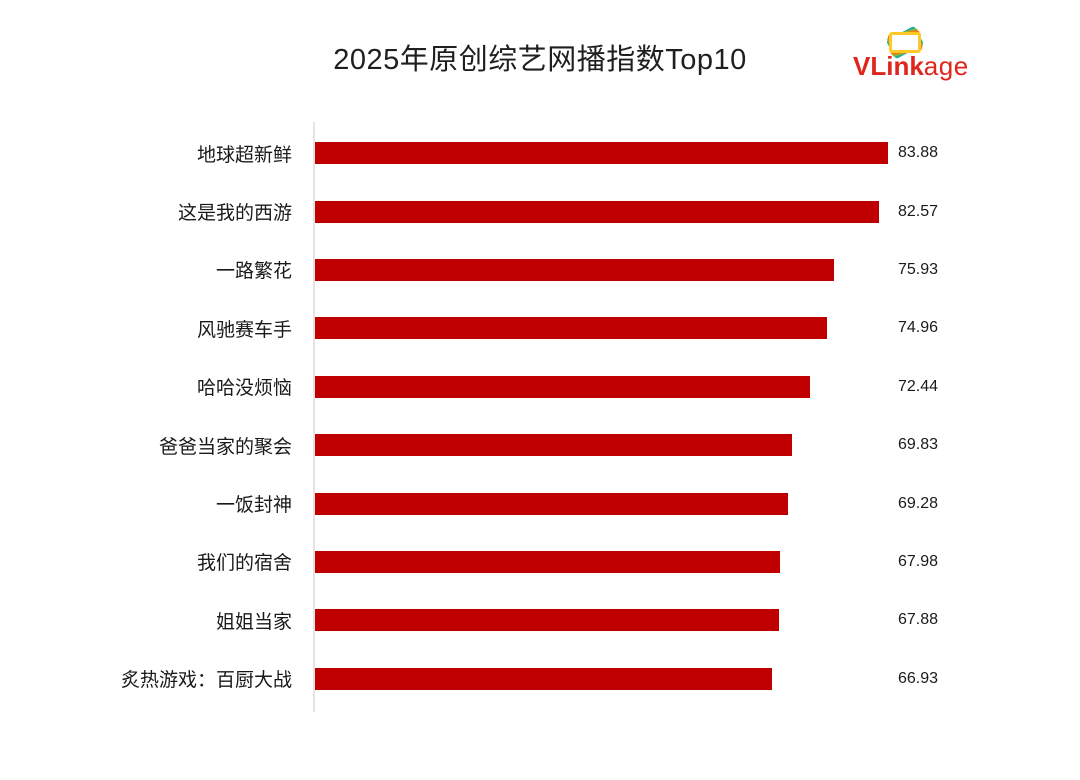 This screenshot has height=780, width=1080. I want to click on bar-label: 一饭封神, so click(253, 506).